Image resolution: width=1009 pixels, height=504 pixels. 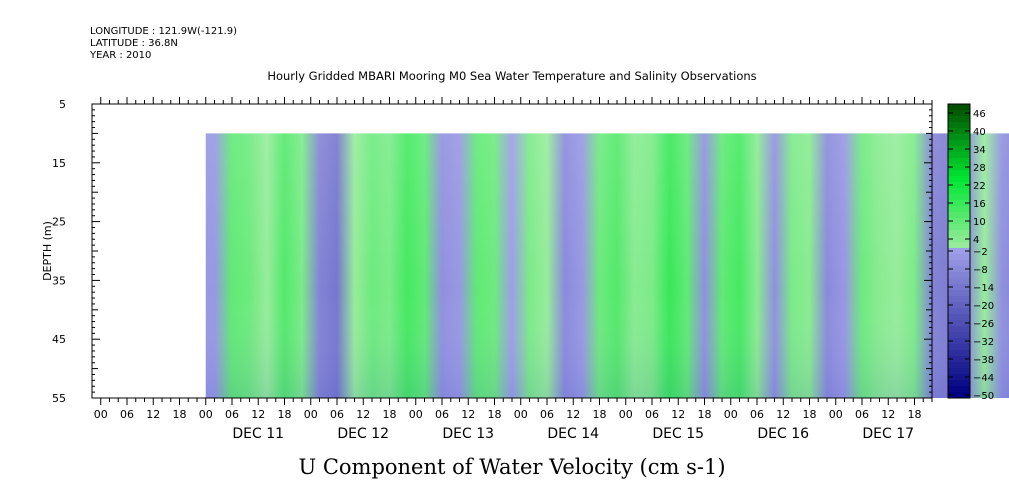 What do you see at coordinates (976, 240) in the screenshot?
I see `colorbar-label: 4` at bounding box center [976, 240].